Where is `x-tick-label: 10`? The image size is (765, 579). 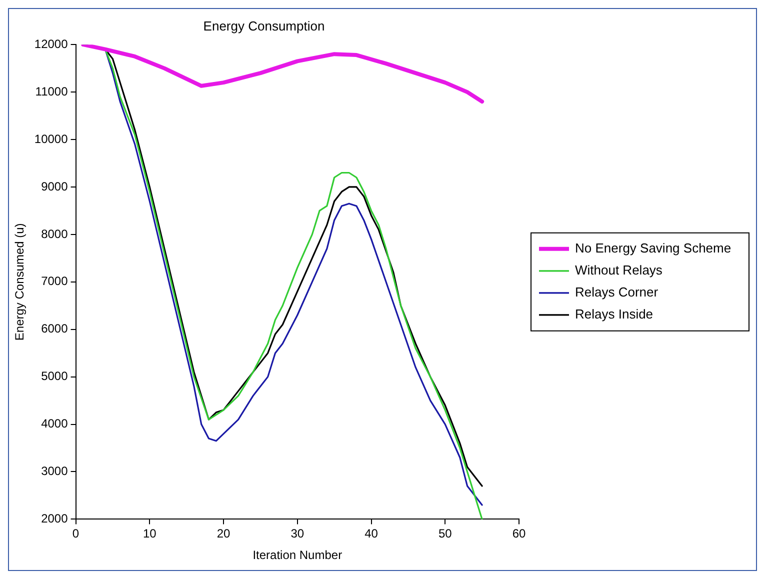
x-tick-label: 10 is located at coordinates (149, 533).